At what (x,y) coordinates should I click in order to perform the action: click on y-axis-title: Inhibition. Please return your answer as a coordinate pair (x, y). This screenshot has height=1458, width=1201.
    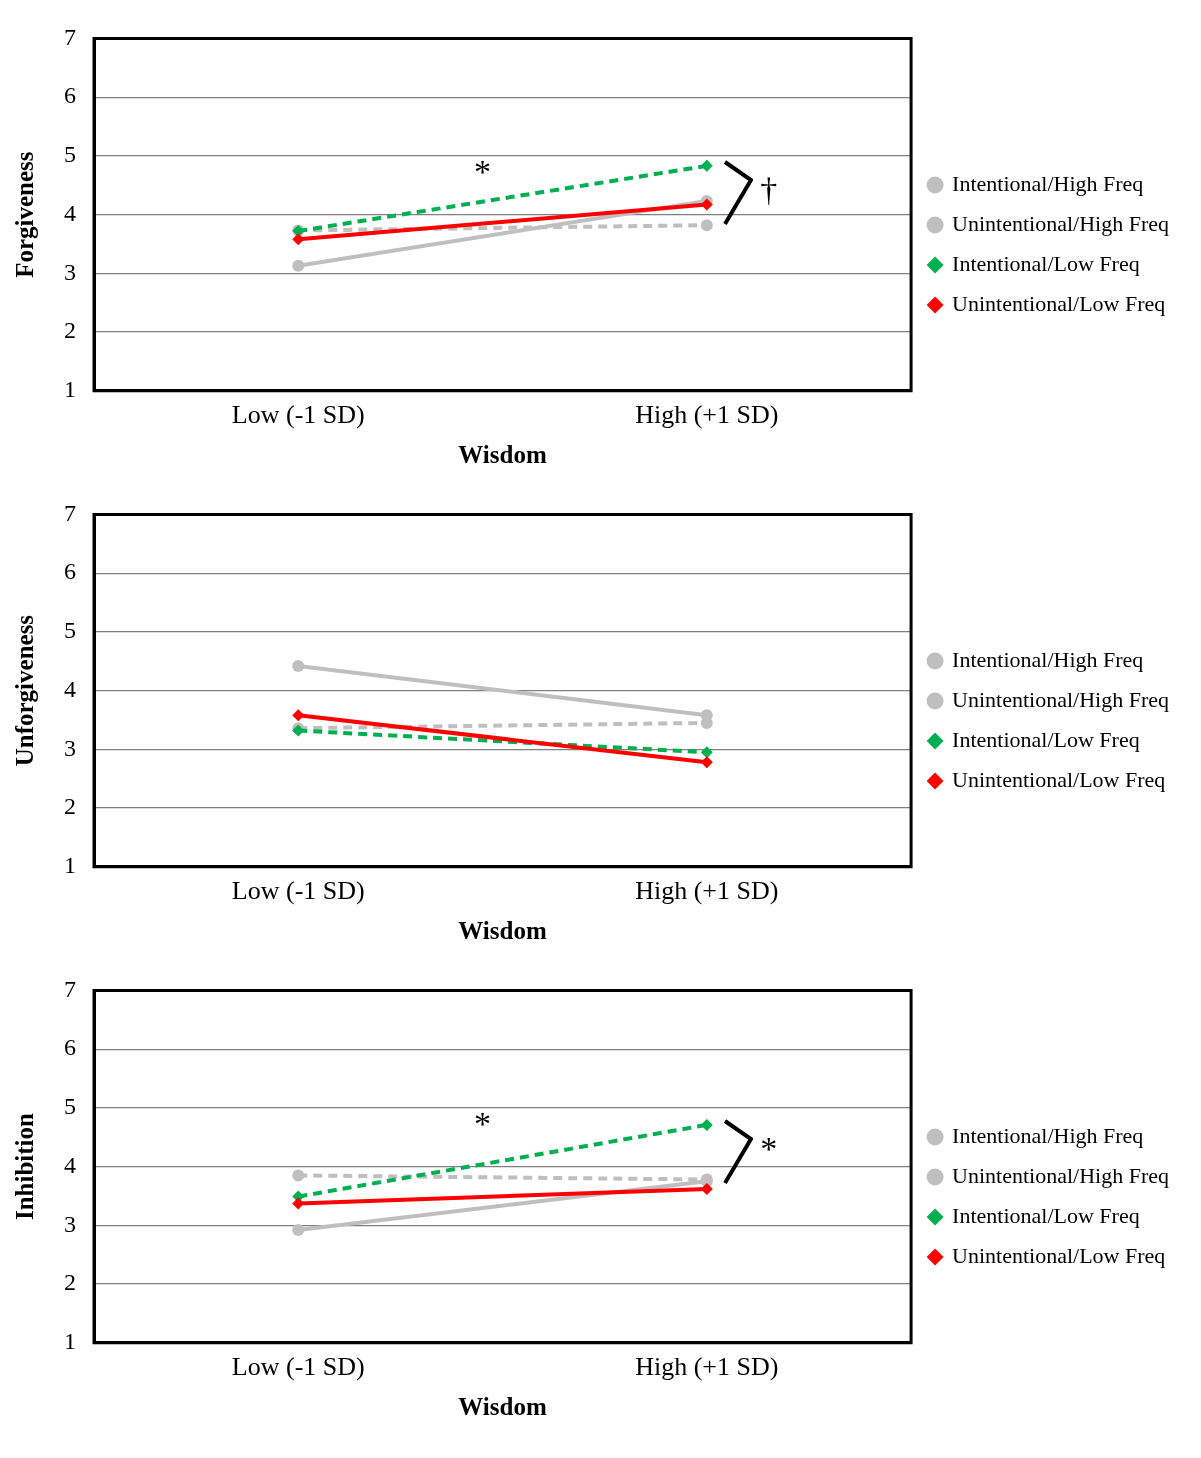
    Looking at the image, I should click on (25, 1167).